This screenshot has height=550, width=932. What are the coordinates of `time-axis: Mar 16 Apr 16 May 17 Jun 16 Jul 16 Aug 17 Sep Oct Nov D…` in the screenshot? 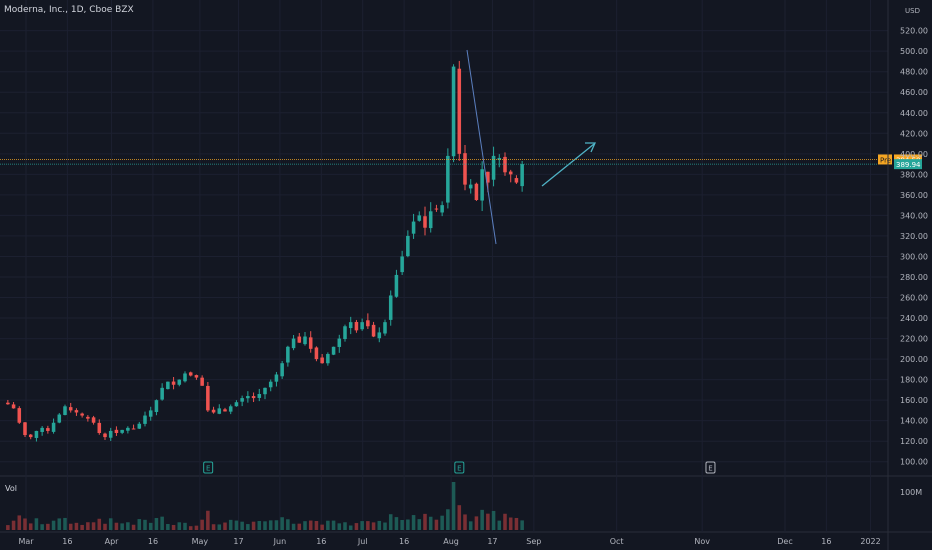 It's located at (449, 541).